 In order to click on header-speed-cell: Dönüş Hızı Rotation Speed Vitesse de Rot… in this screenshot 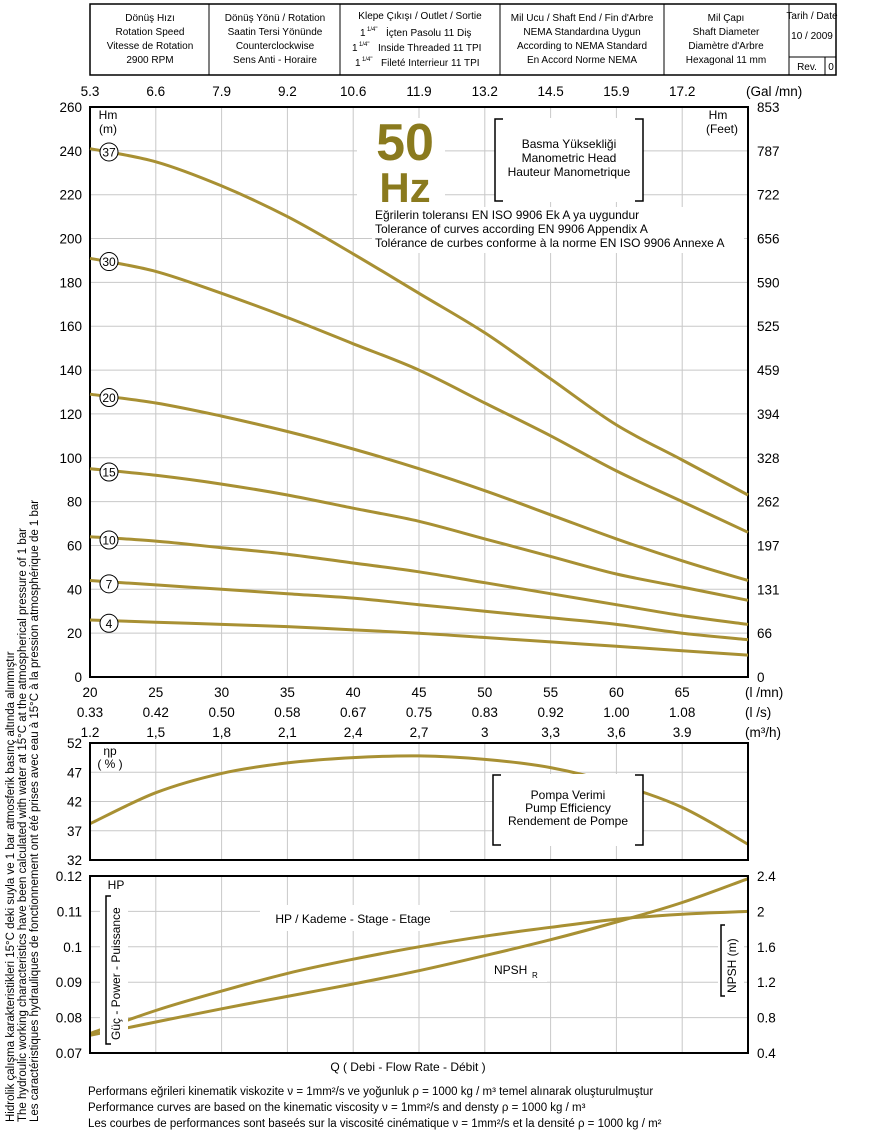, I will do `click(150, 39)`.